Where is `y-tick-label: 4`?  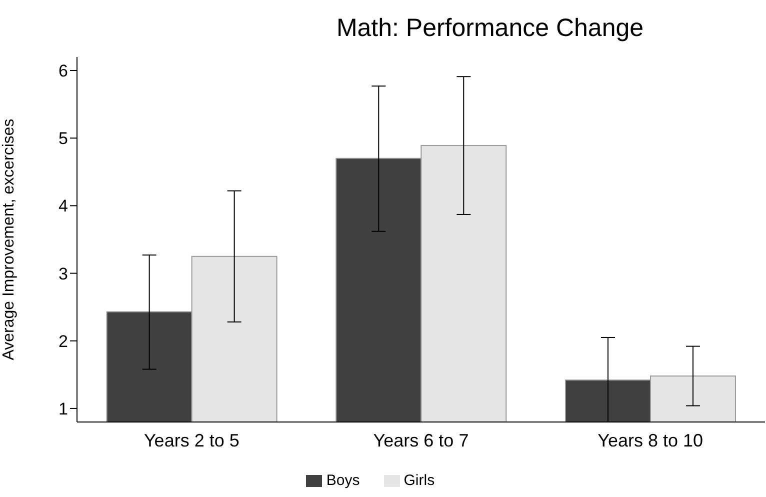 y-tick-label: 4 is located at coordinates (63, 206).